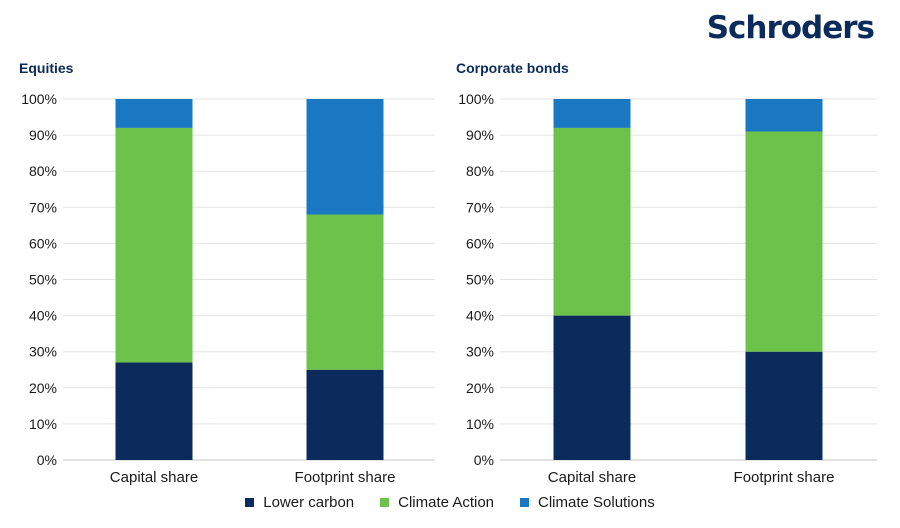 The height and width of the screenshot is (528, 900). Describe the element at coordinates (596, 502) in the screenshot. I see `legend-label: Climate Solutions` at that location.